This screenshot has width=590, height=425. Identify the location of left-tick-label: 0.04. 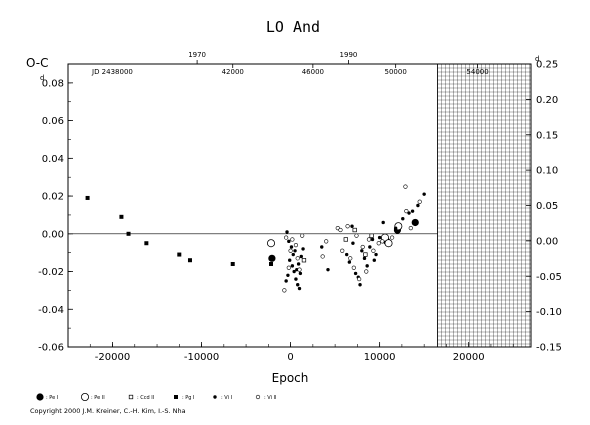
(53, 159).